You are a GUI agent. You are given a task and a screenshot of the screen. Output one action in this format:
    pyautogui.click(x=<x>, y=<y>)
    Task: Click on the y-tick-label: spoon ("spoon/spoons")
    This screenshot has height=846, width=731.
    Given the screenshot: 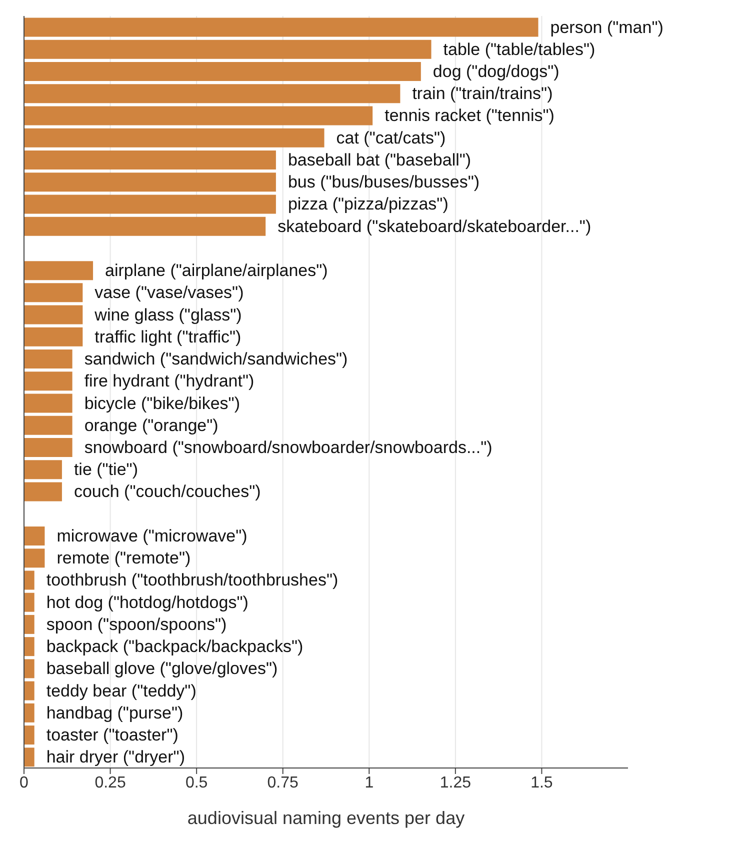 What is the action you would take?
    pyautogui.click(x=136, y=624)
    